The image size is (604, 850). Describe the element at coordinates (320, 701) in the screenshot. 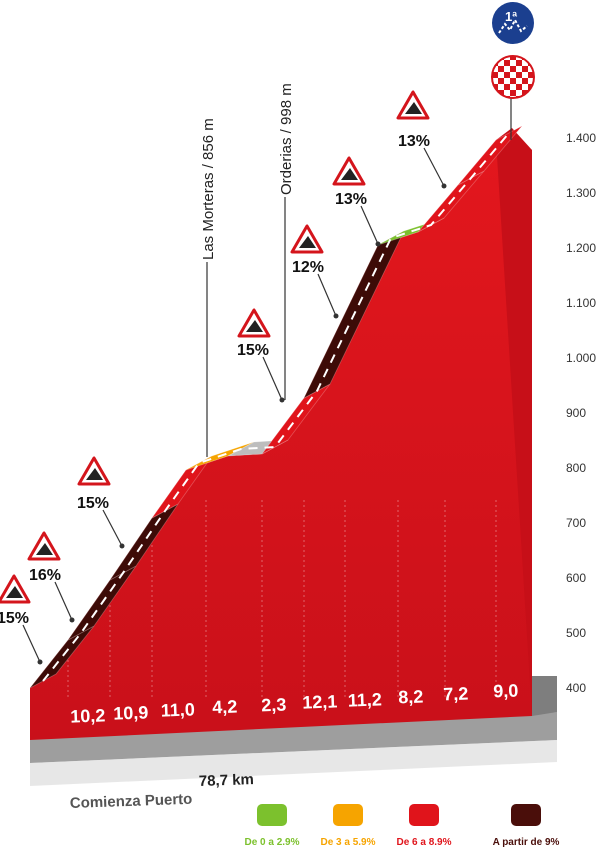

I see `segment-gradient-label: 12,1` at that location.